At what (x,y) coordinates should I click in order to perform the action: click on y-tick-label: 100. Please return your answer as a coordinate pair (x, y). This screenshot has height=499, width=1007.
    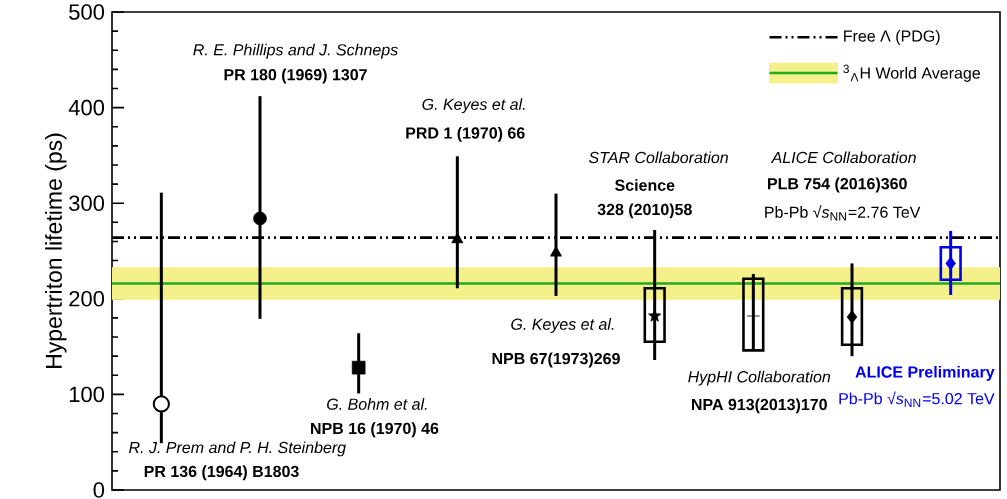
    Looking at the image, I should click on (87, 394).